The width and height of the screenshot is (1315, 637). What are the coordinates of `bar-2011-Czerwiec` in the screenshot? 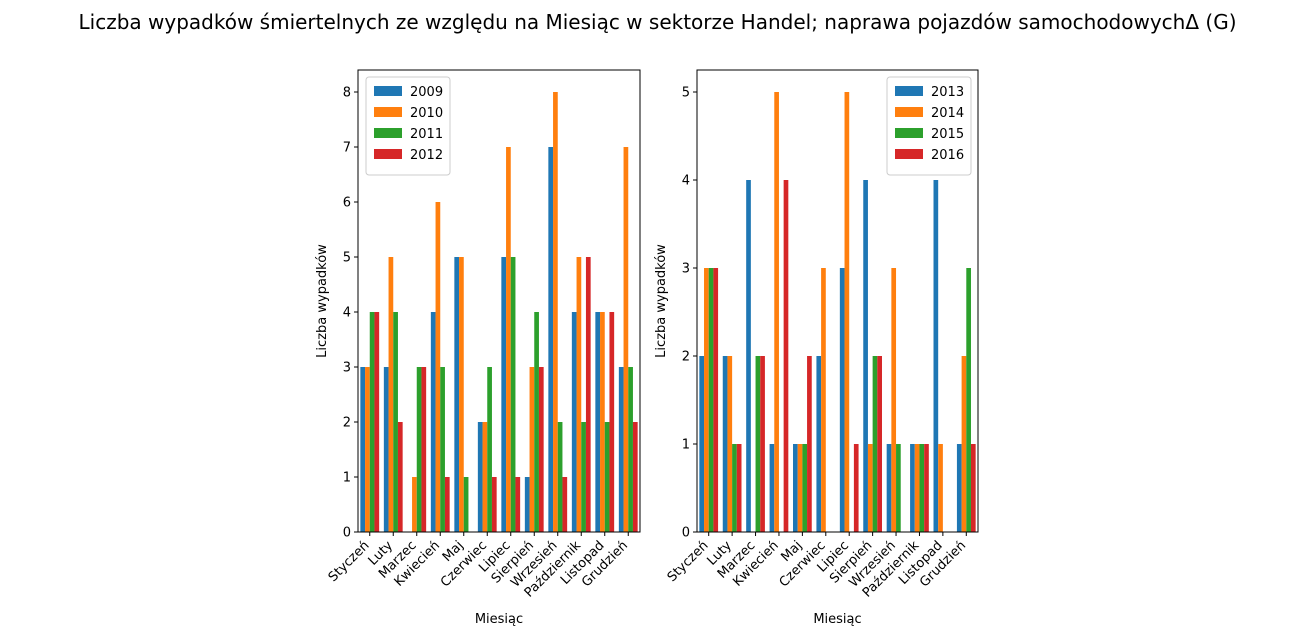 It's located at (489, 449).